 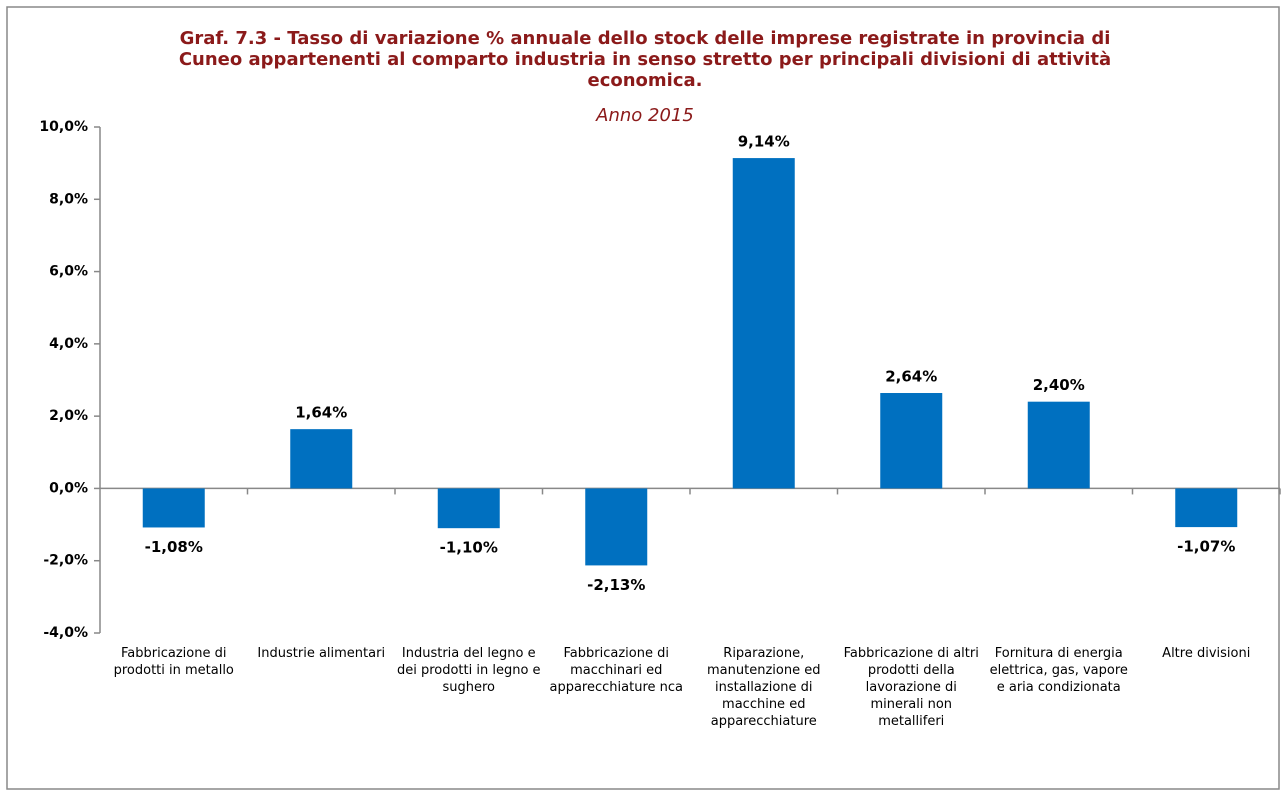 What do you see at coordinates (1206, 547) in the screenshot?
I see `data-label: -1,07%` at bounding box center [1206, 547].